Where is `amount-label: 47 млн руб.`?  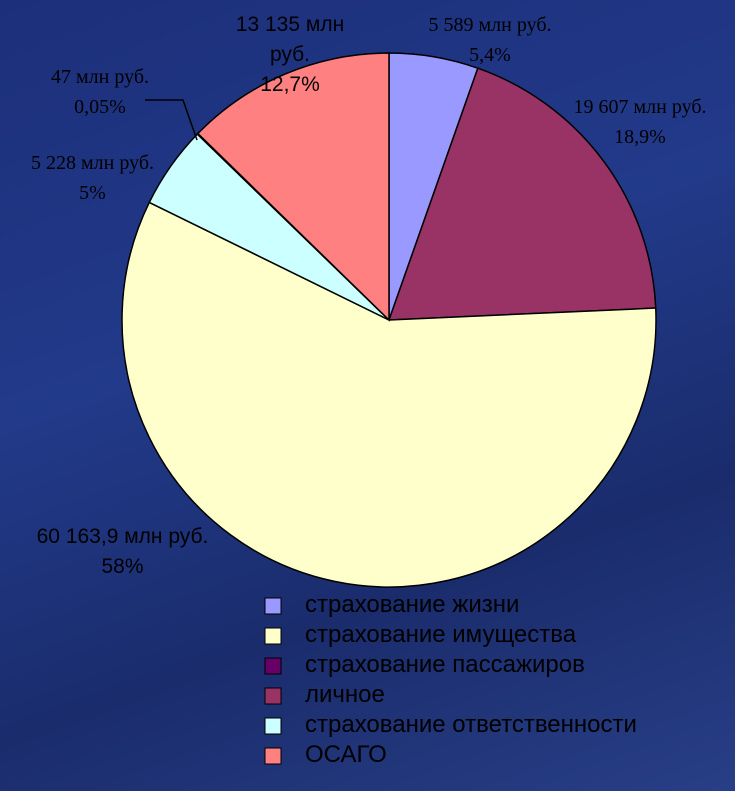
amount-label: 47 млн руб. is located at coordinates (100, 77).